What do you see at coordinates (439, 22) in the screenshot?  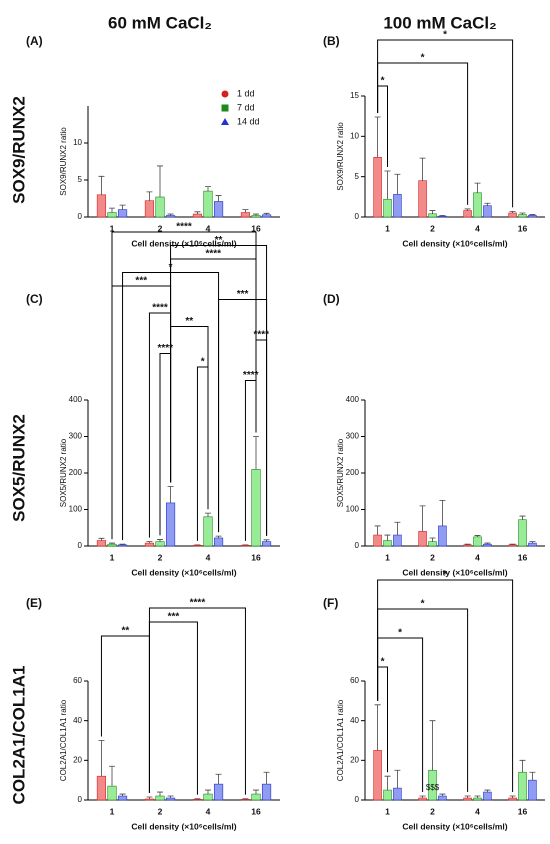 I see `column-header: 100 mM CaCl₂` at bounding box center [439, 22].